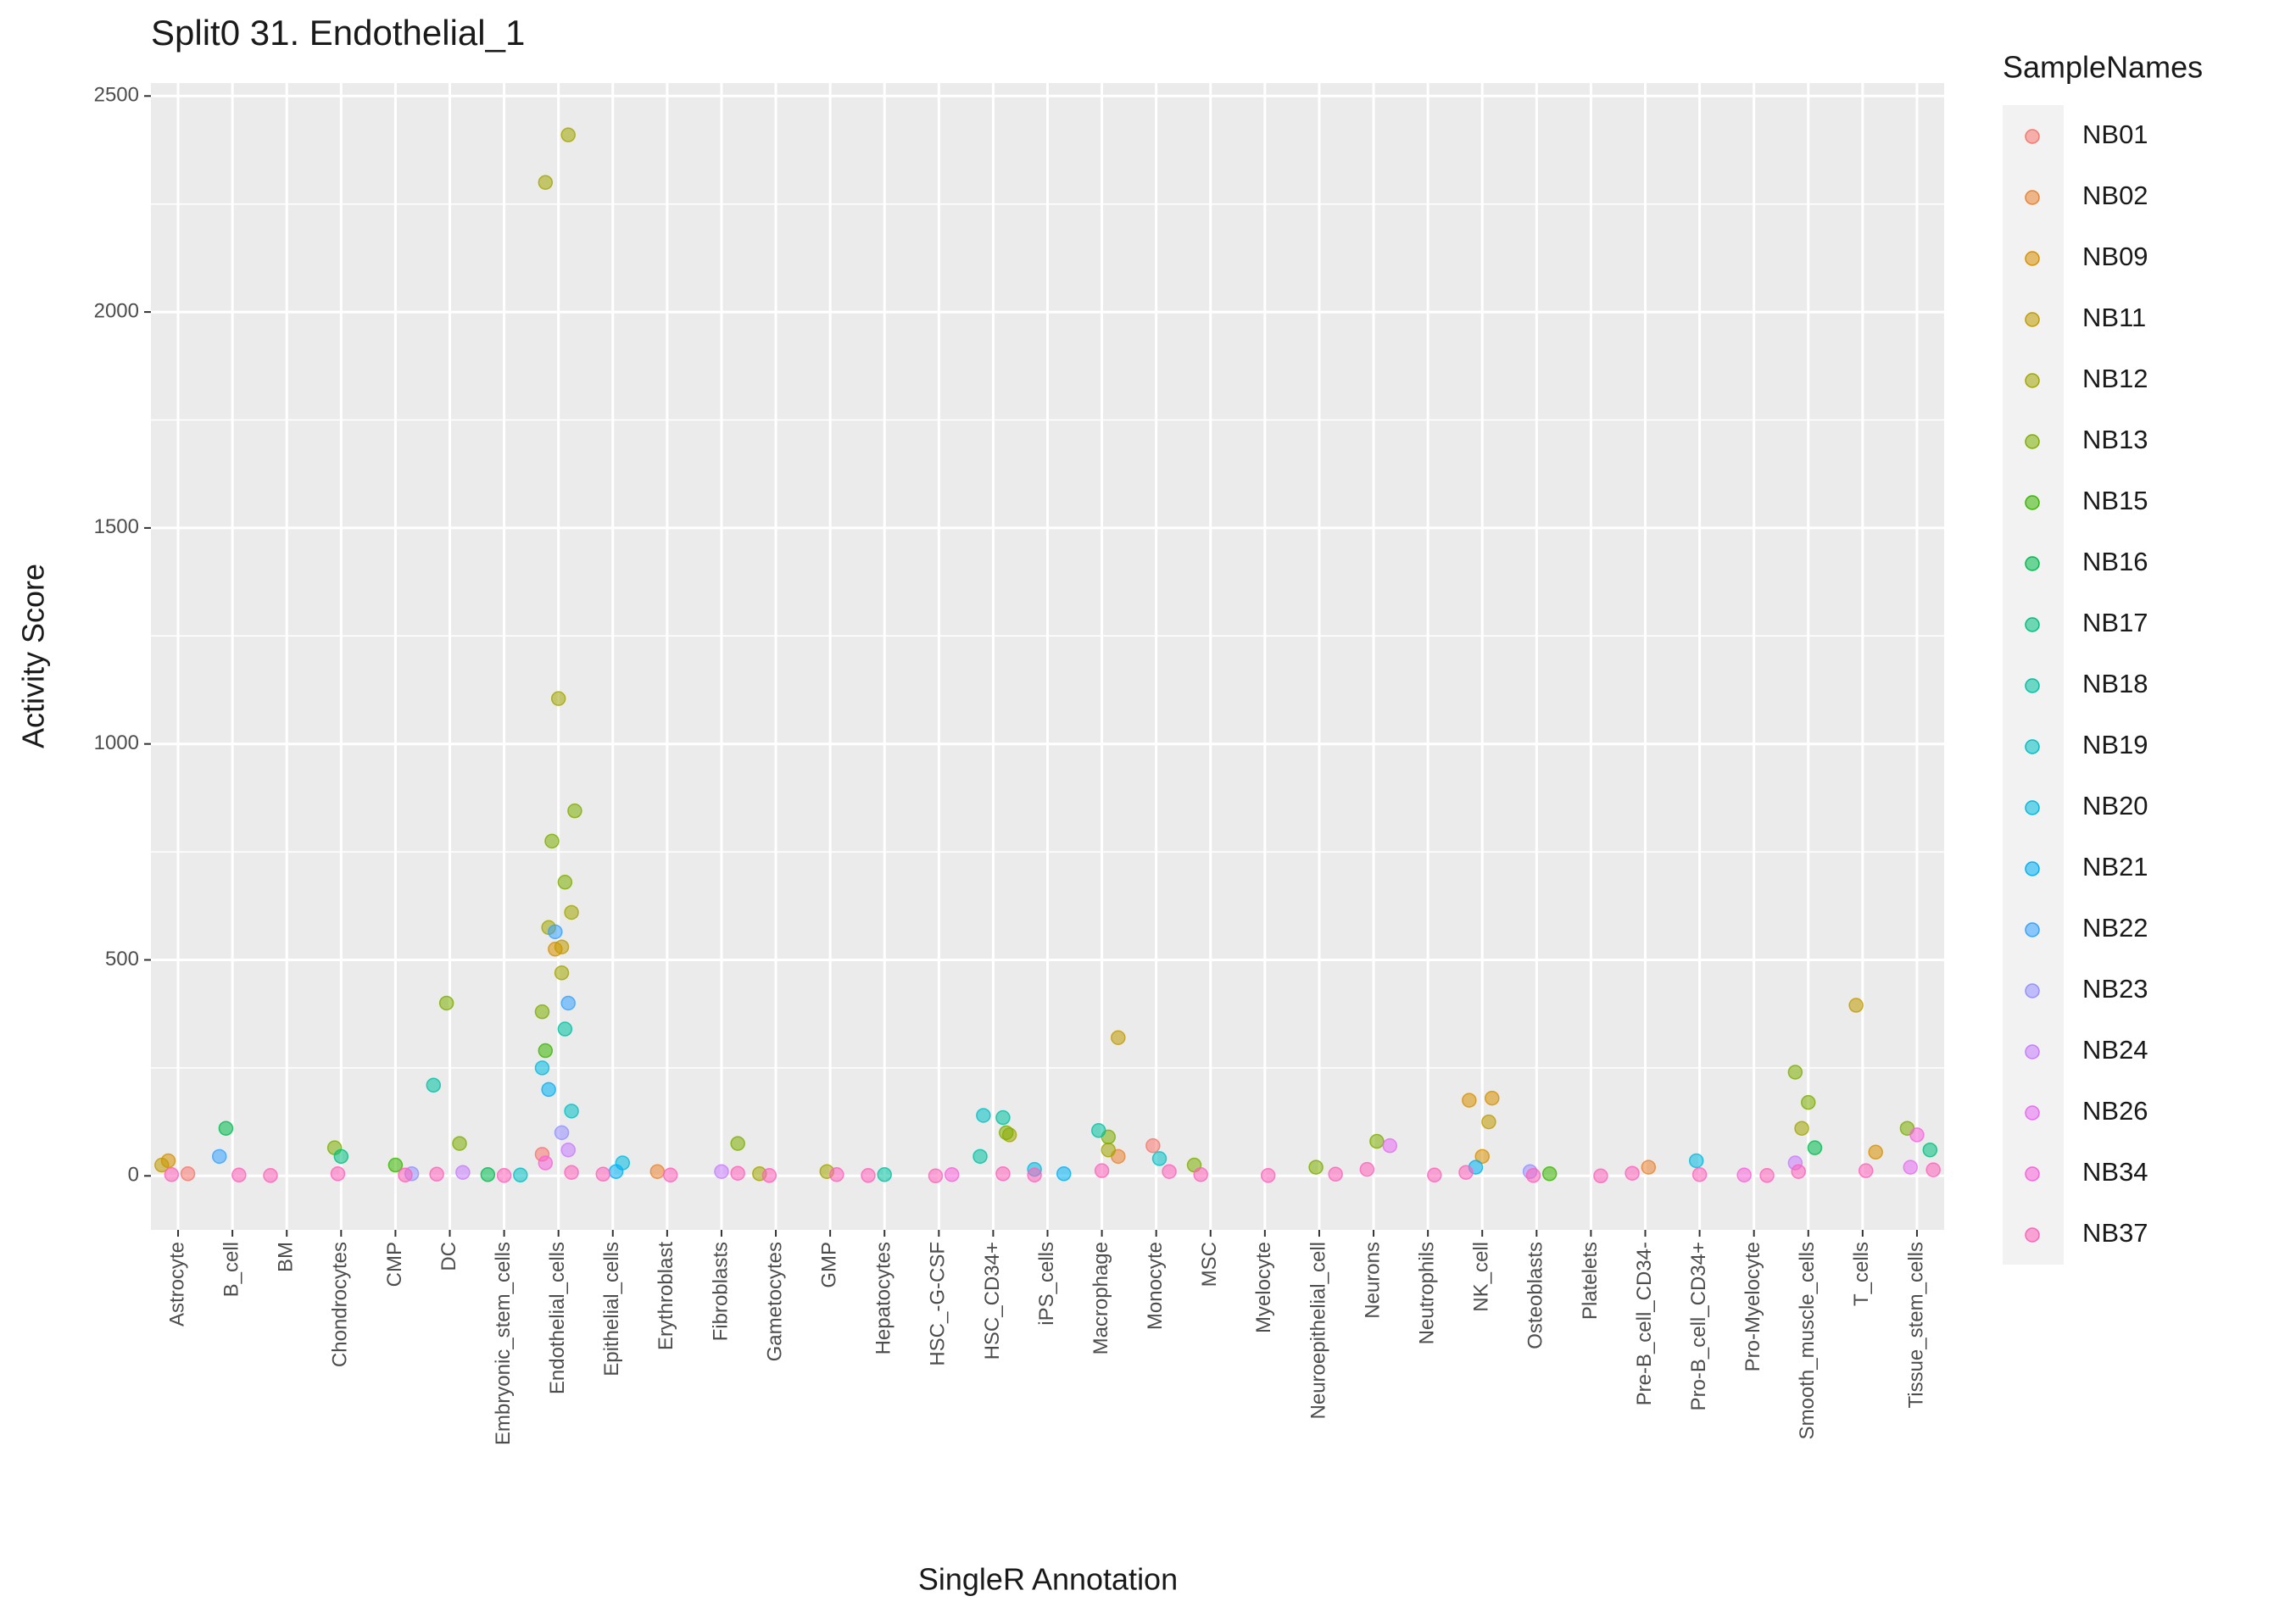  What do you see at coordinates (338, 33) in the screenshot?
I see `chart-title: Split0 31. Endothelial_1` at bounding box center [338, 33].